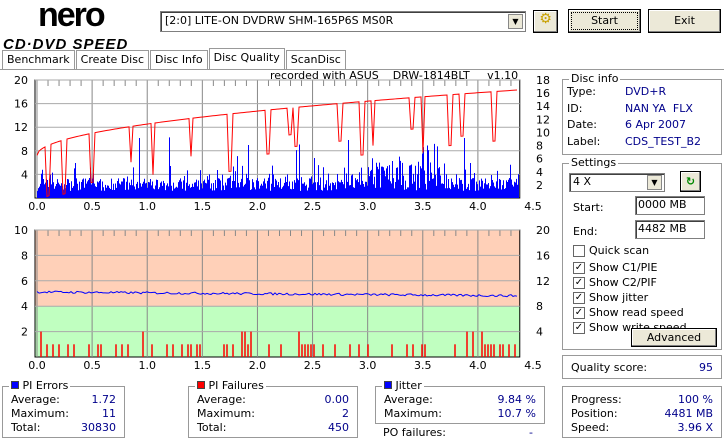 The width and height of the screenshot is (724, 441). I want to click on jitter-max: 10.7 %, so click(516, 413).